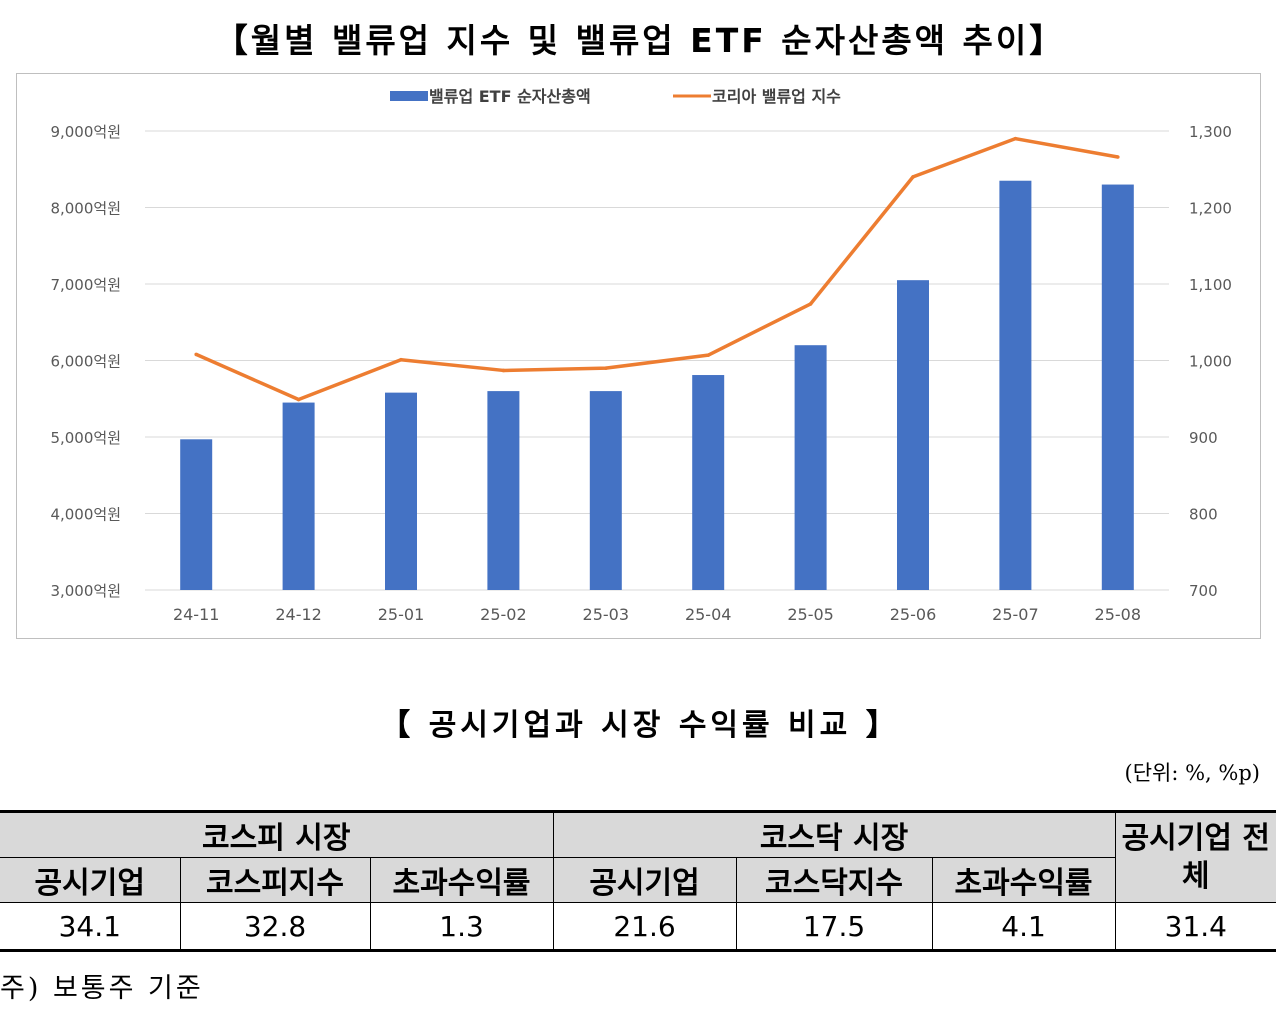 The height and width of the screenshot is (1011, 1280). Describe the element at coordinates (85, 591) in the screenshot. I see `y-left-tick-label: 3,000억원` at that location.